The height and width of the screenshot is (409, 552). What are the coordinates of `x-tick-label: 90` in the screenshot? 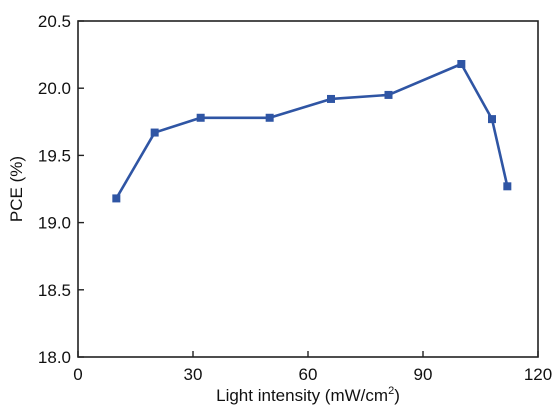 It's located at (423, 374).